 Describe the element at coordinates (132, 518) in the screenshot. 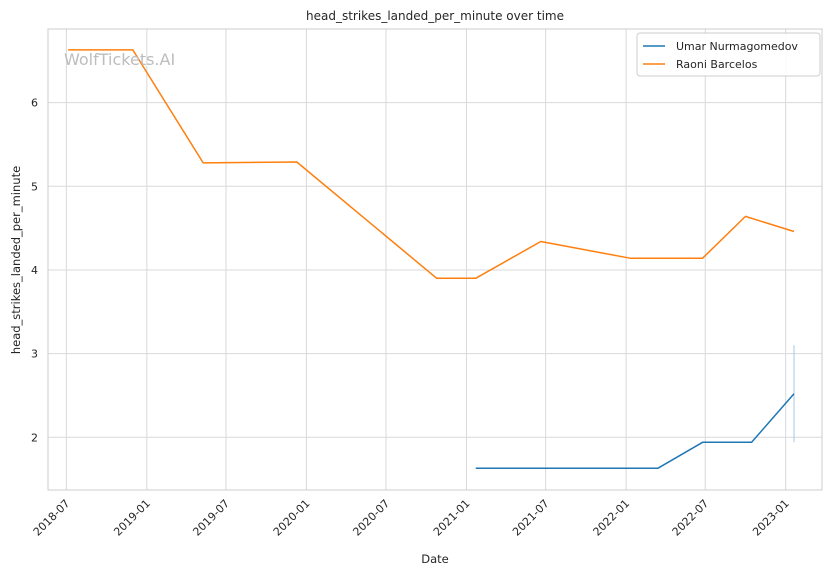

I see `x-tick-label: 2019-01` at that location.